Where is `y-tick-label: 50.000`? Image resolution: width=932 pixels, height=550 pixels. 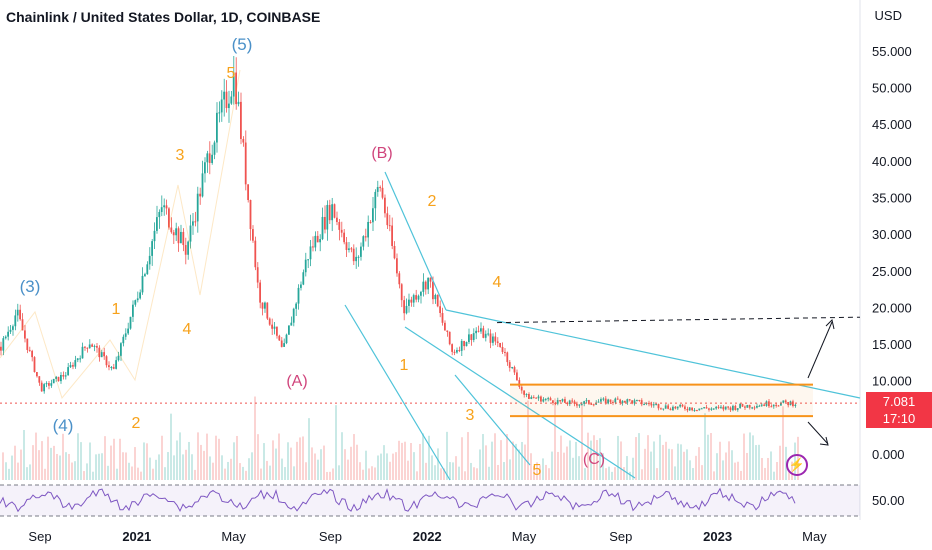 y-tick-label: 50.000 is located at coordinates (892, 88).